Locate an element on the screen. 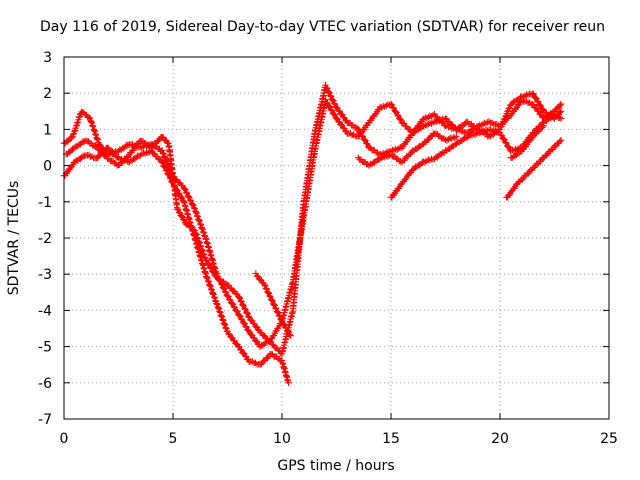  x-tick-label: 10 is located at coordinates (282, 439).